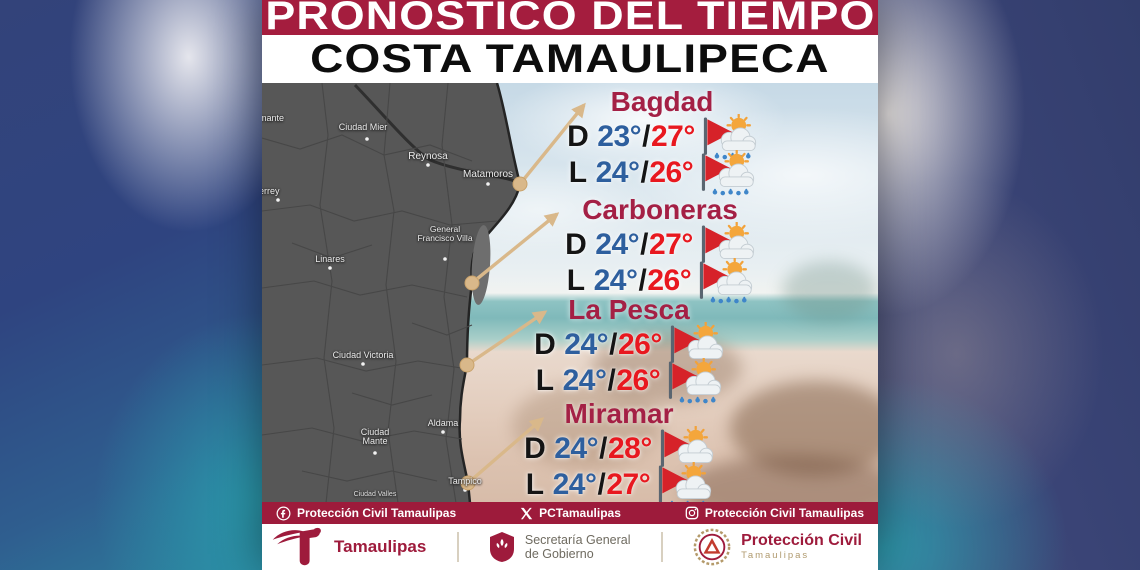 This screenshot has width=1140, height=570. Describe the element at coordinates (775, 556) in the screenshot. I see `proteccion-civil-sublabel: Tamaulipas` at that location.